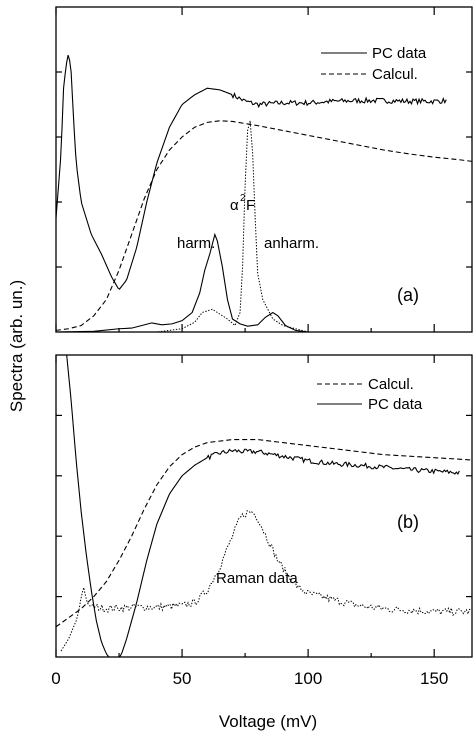 The image size is (474, 737). I want to click on annotation-alpha-superscript: 2, so click(243, 198).